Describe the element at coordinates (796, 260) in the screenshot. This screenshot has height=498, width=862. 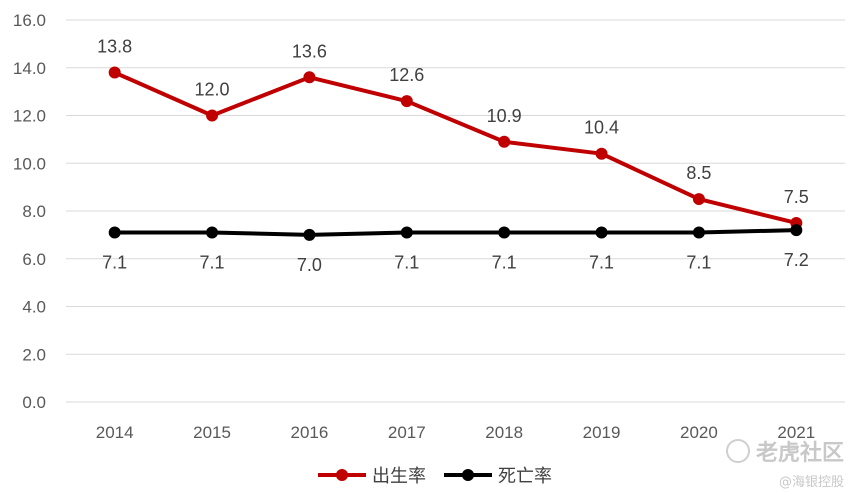
I see `data-label: 7.2` at that location.